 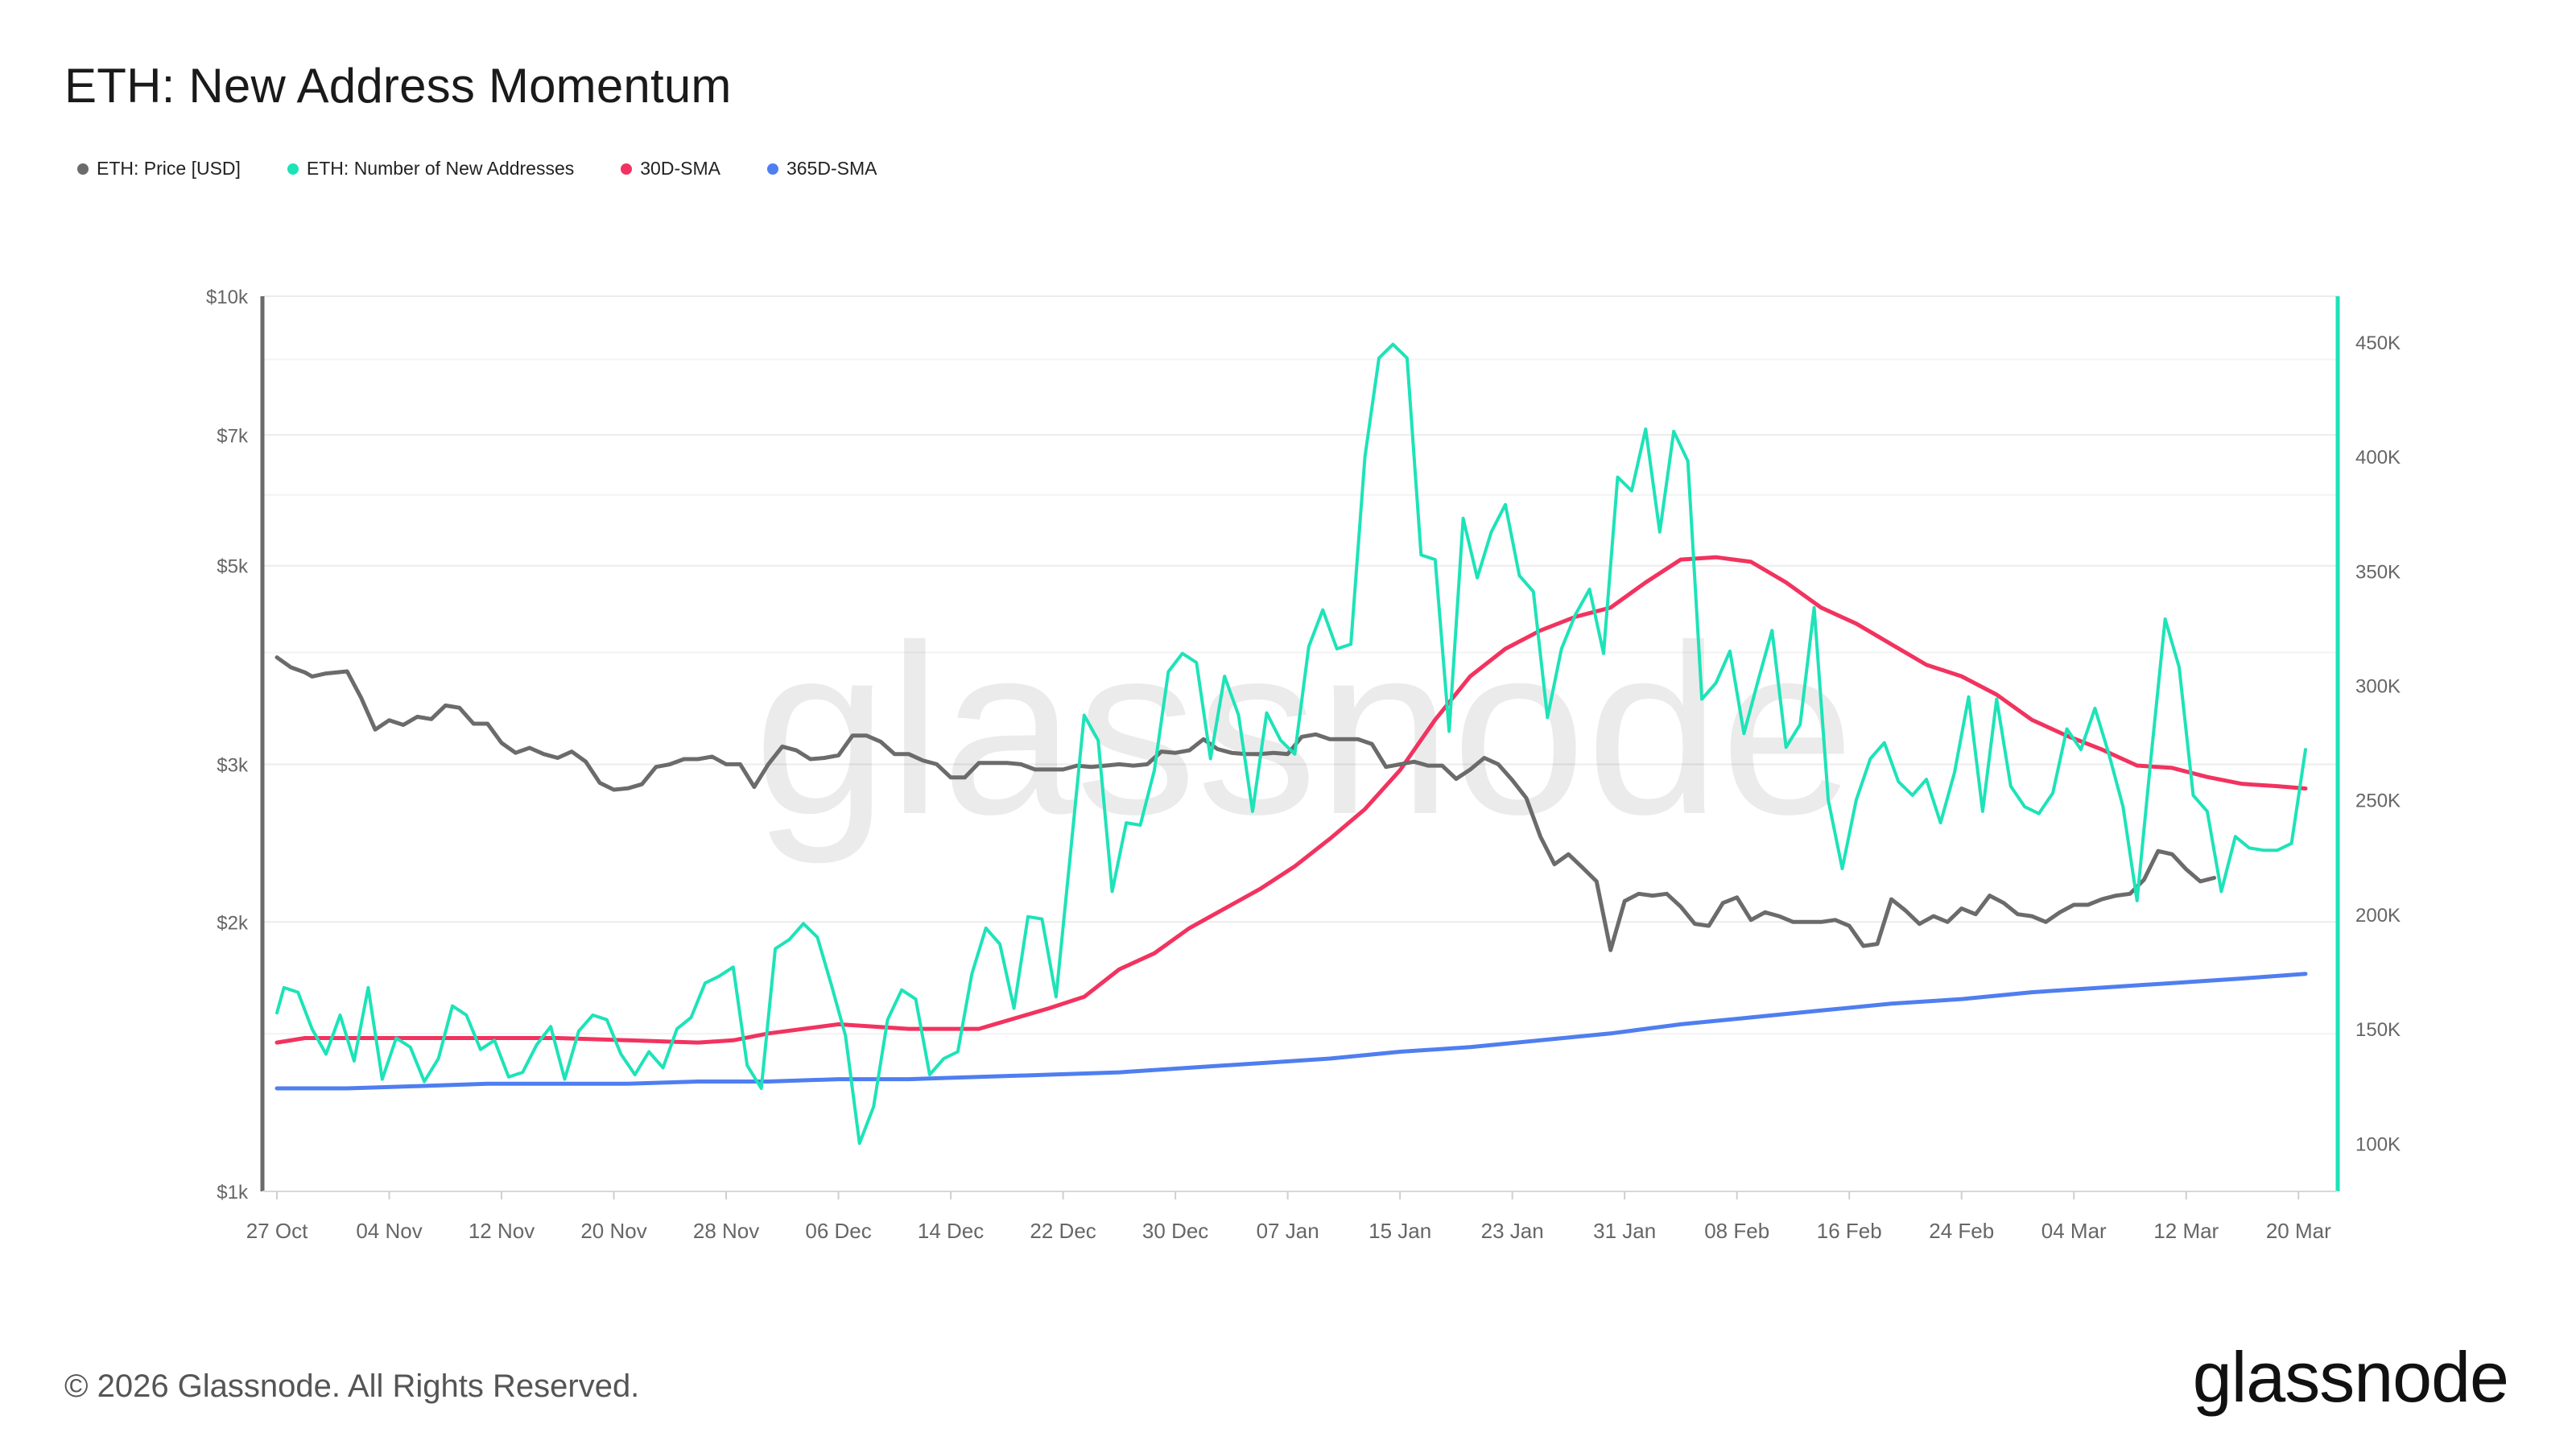 What do you see at coordinates (2378, 686) in the screenshot?
I see `y-right-tick-label: 300K` at bounding box center [2378, 686].